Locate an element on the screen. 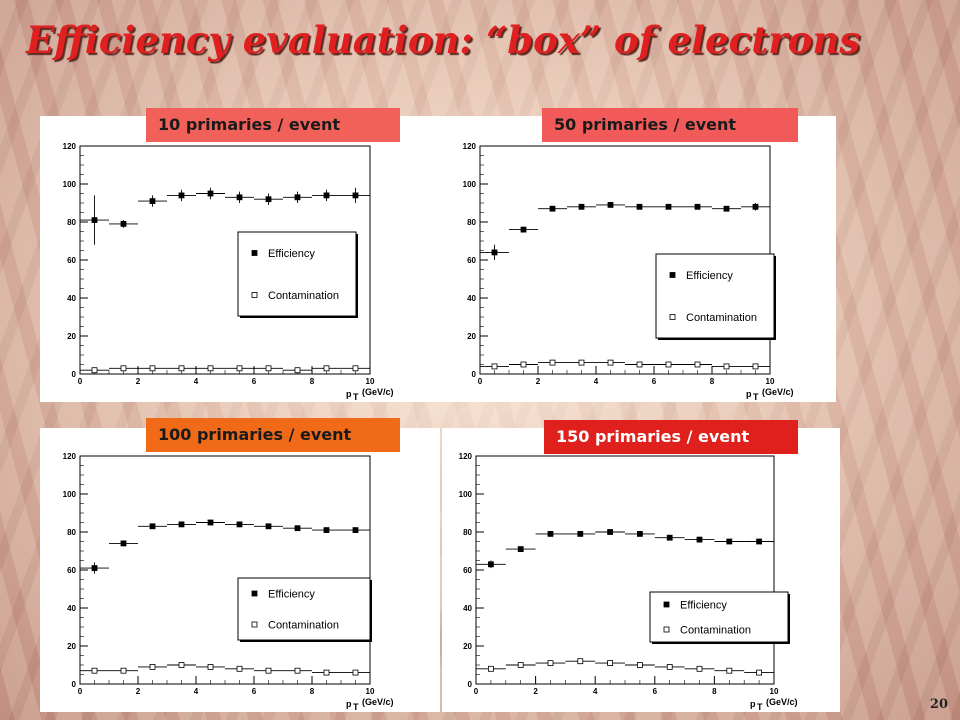 This screenshot has width=960, height=720. legend-box is located at coordinates (715, 296).